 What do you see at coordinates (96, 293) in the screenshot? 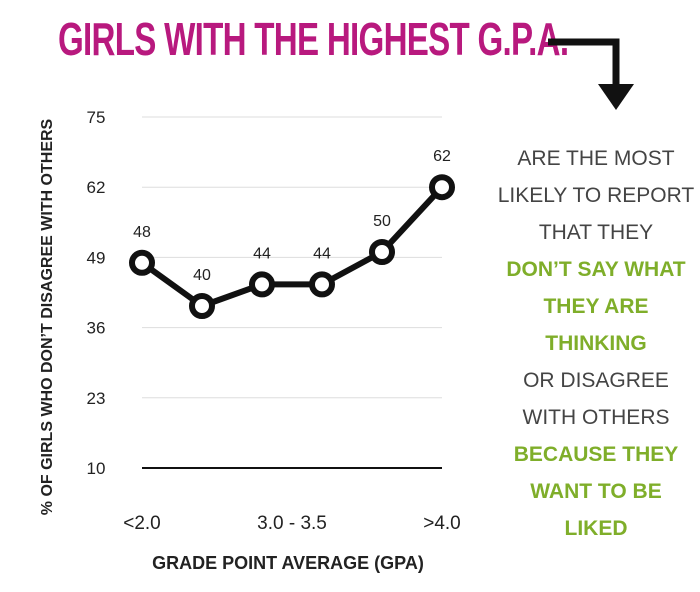
I see `y-axis-ticks: 75 62 49 36 23 10` at bounding box center [96, 293].